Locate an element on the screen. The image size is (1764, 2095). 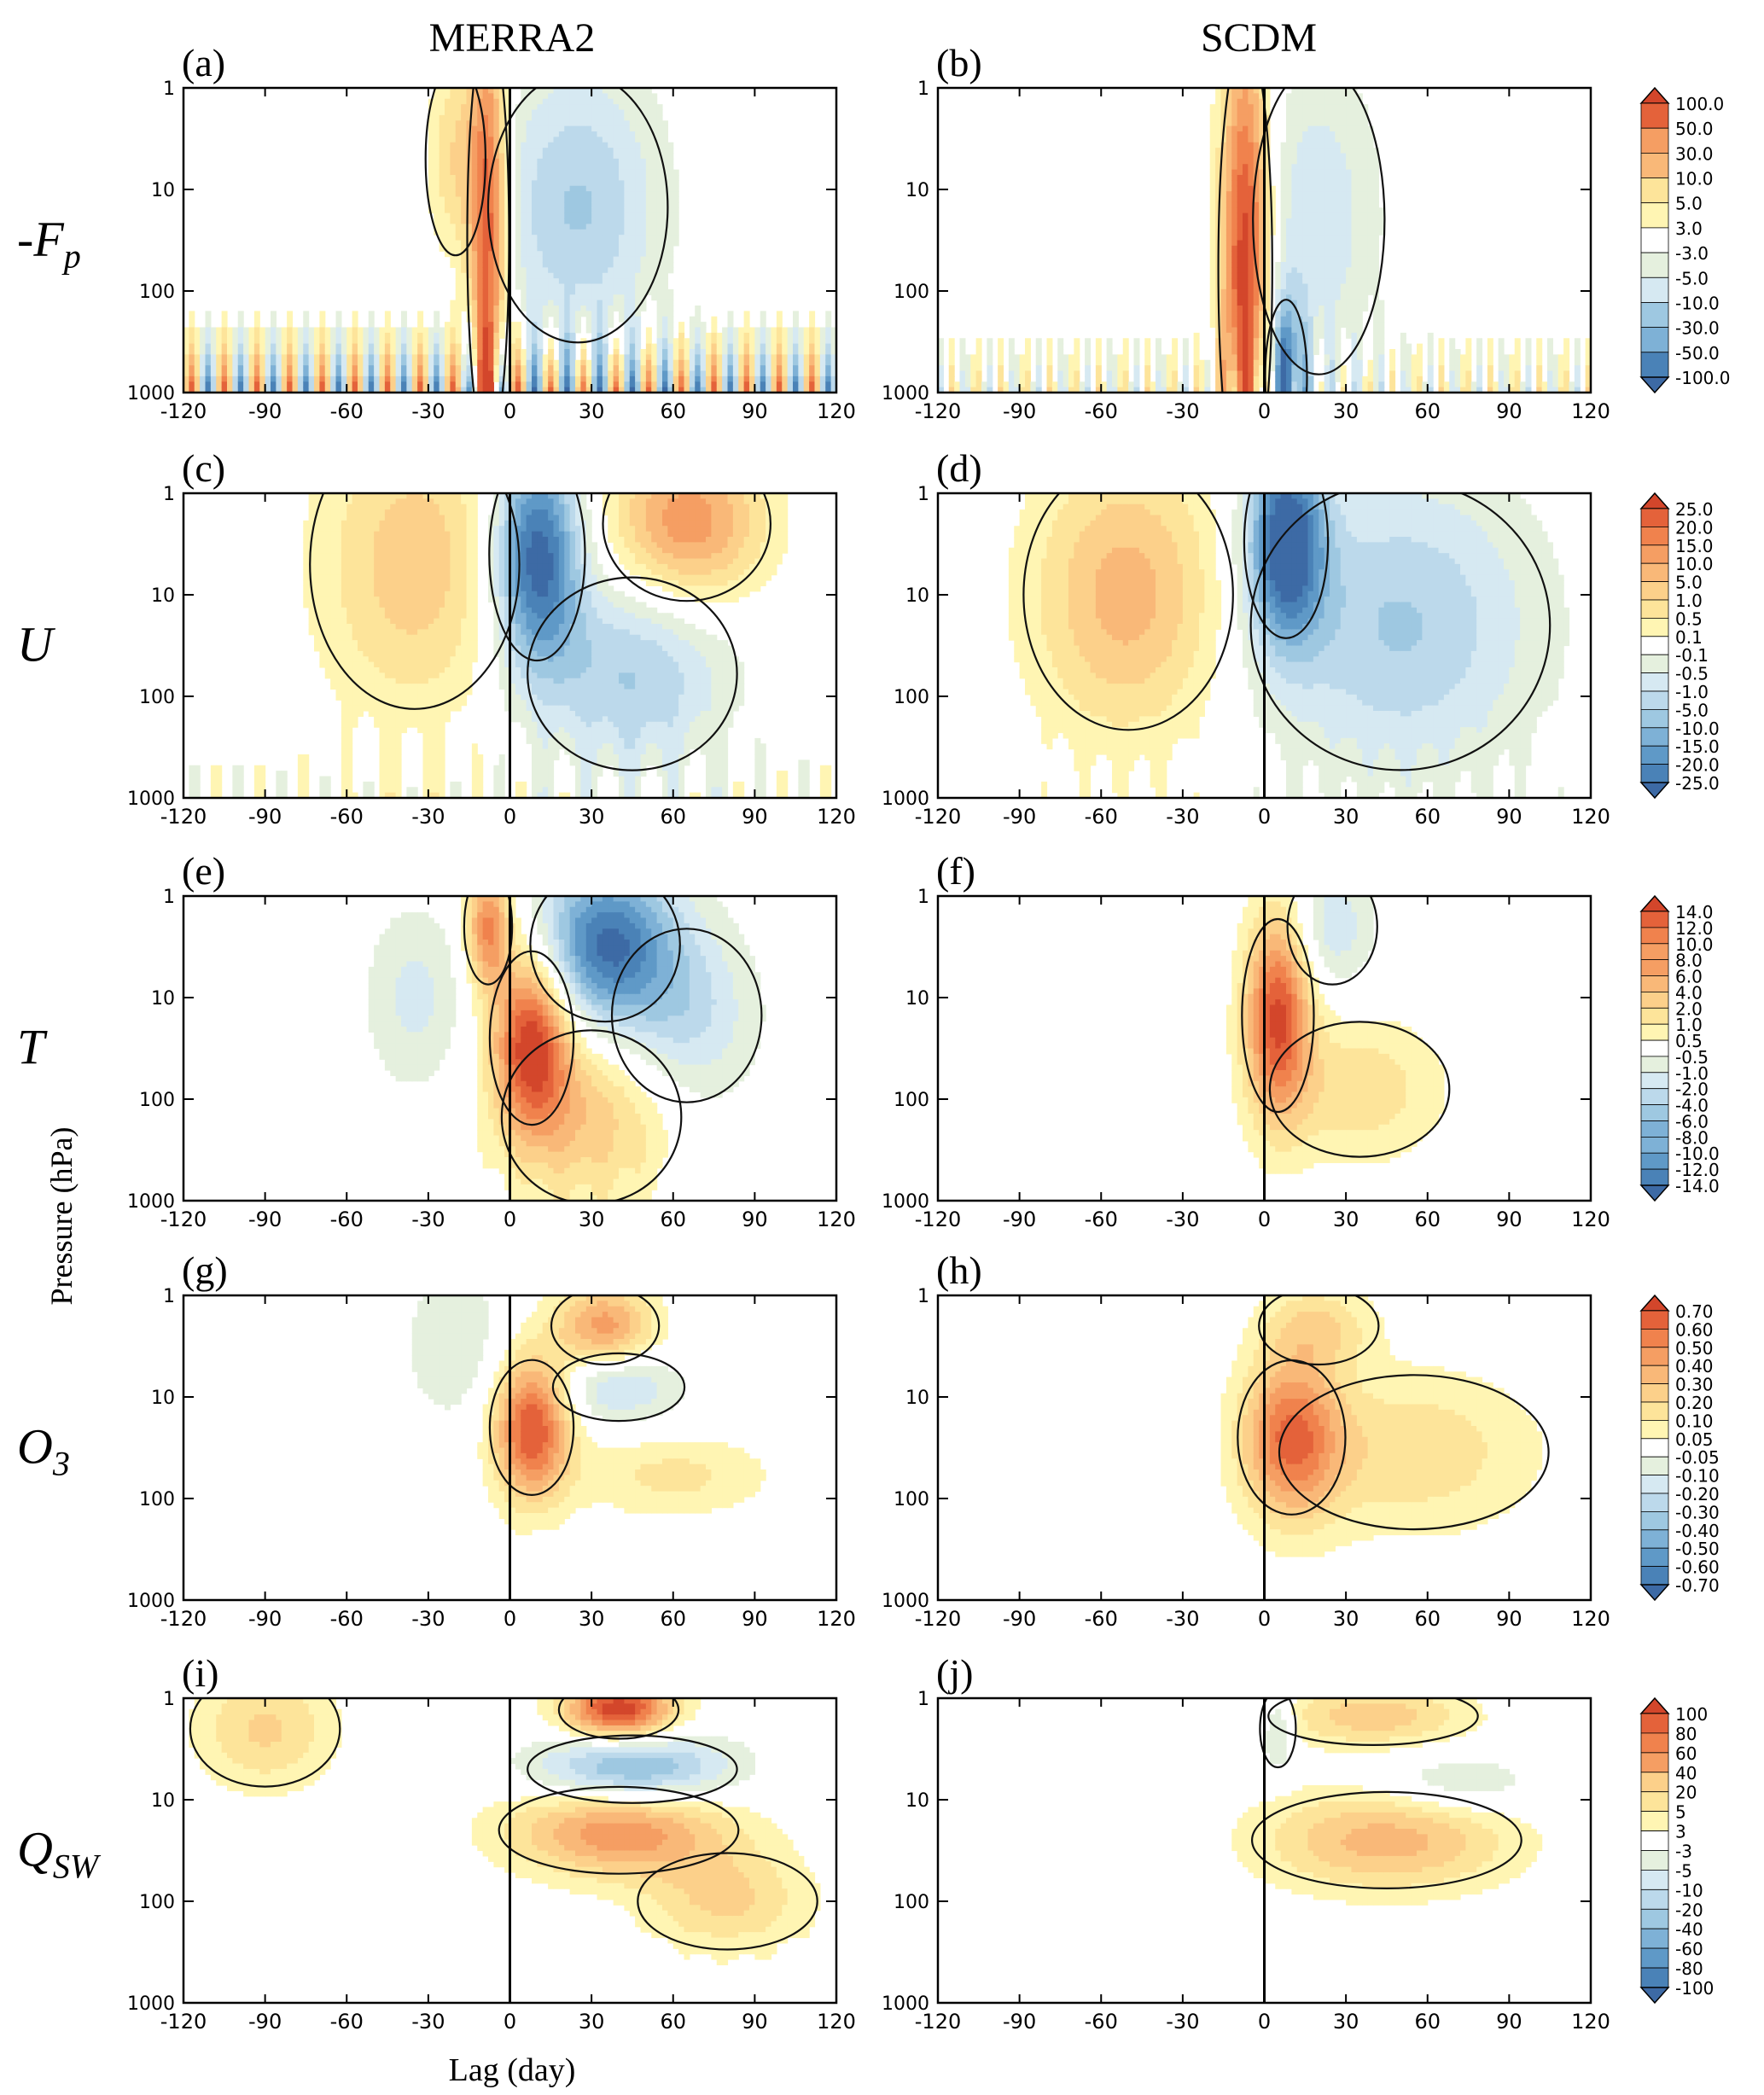
heatmap-field is located at coordinates (1264, 240).